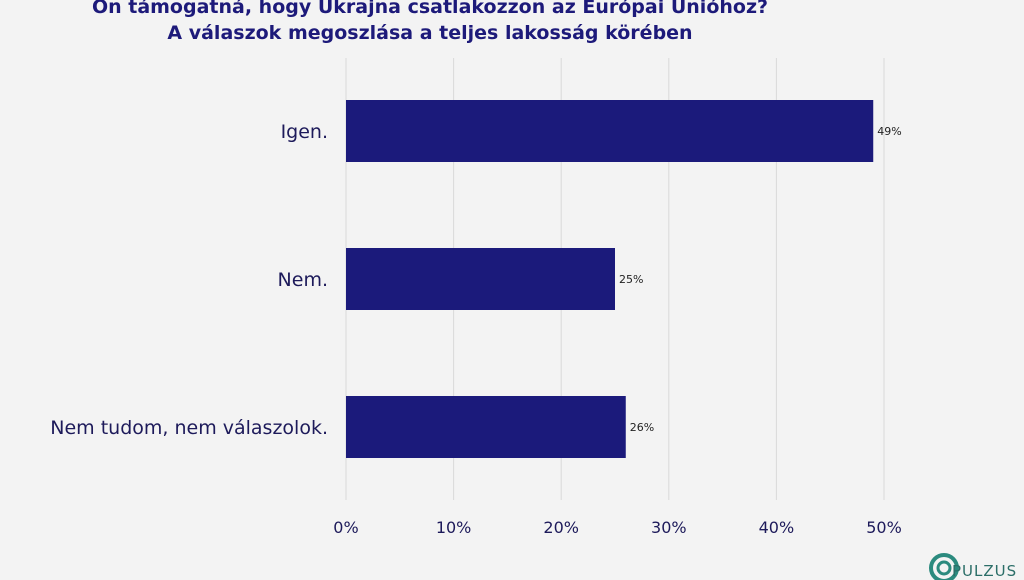 The height and width of the screenshot is (580, 1024). What do you see at coordinates (561, 527) in the screenshot?
I see `x-tick-label-20: 20%` at bounding box center [561, 527].